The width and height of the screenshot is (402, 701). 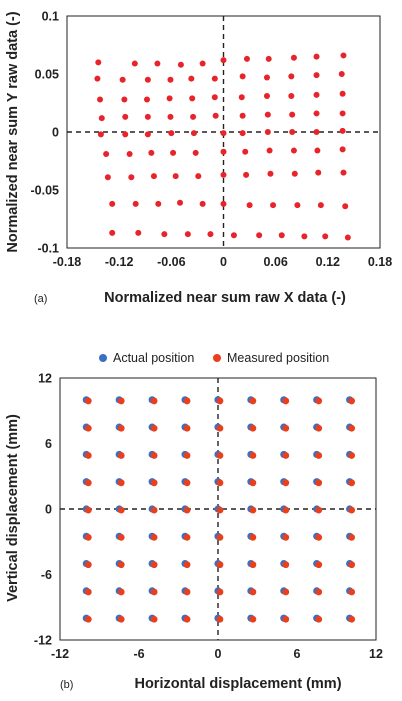 I want to click on y-tick-label: 0.05, so click(x=47, y=75).